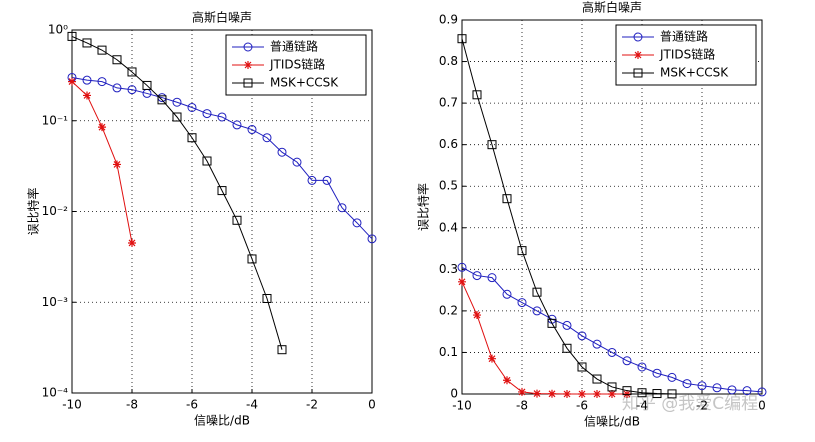 The image size is (815, 442). Describe the element at coordinates (448, 186) in the screenshot. I see `y-tick-label: 0.5` at that location.